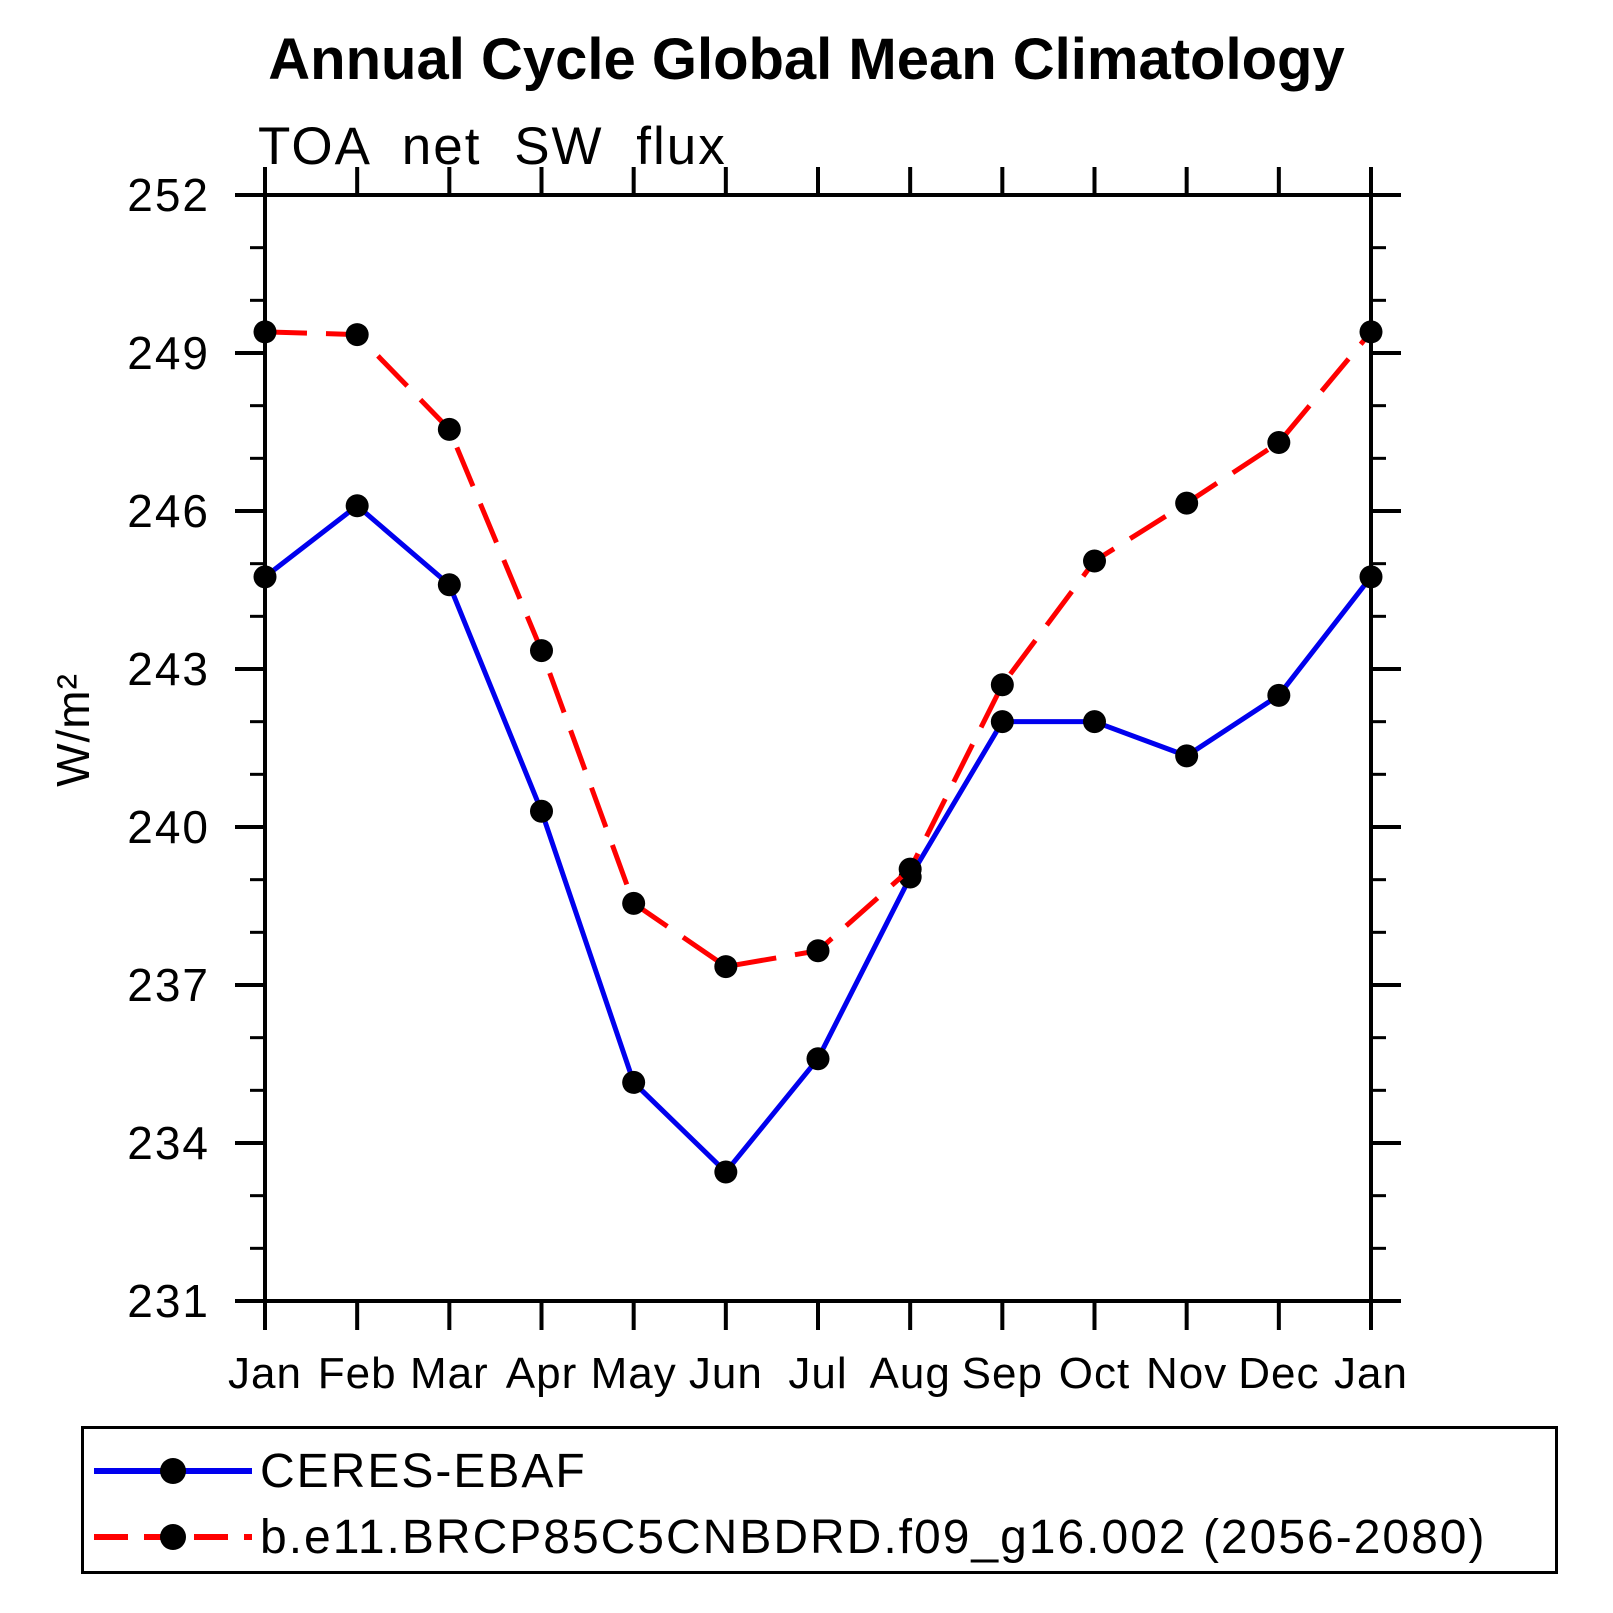  Describe the element at coordinates (492, 146) in the screenshot. I see `chart-subtitle: TOA net SW flux` at that location.